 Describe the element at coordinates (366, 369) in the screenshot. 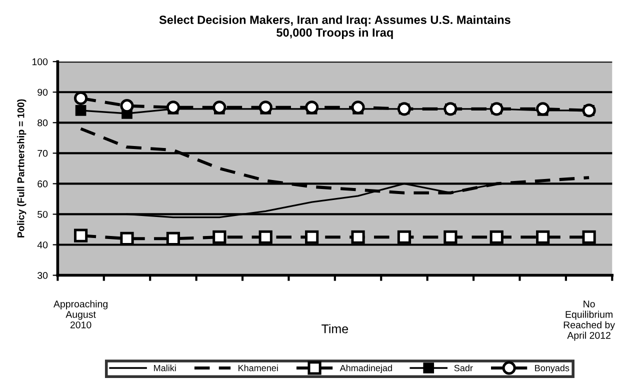

I see `legend-label: Ahmadinejad` at that location.